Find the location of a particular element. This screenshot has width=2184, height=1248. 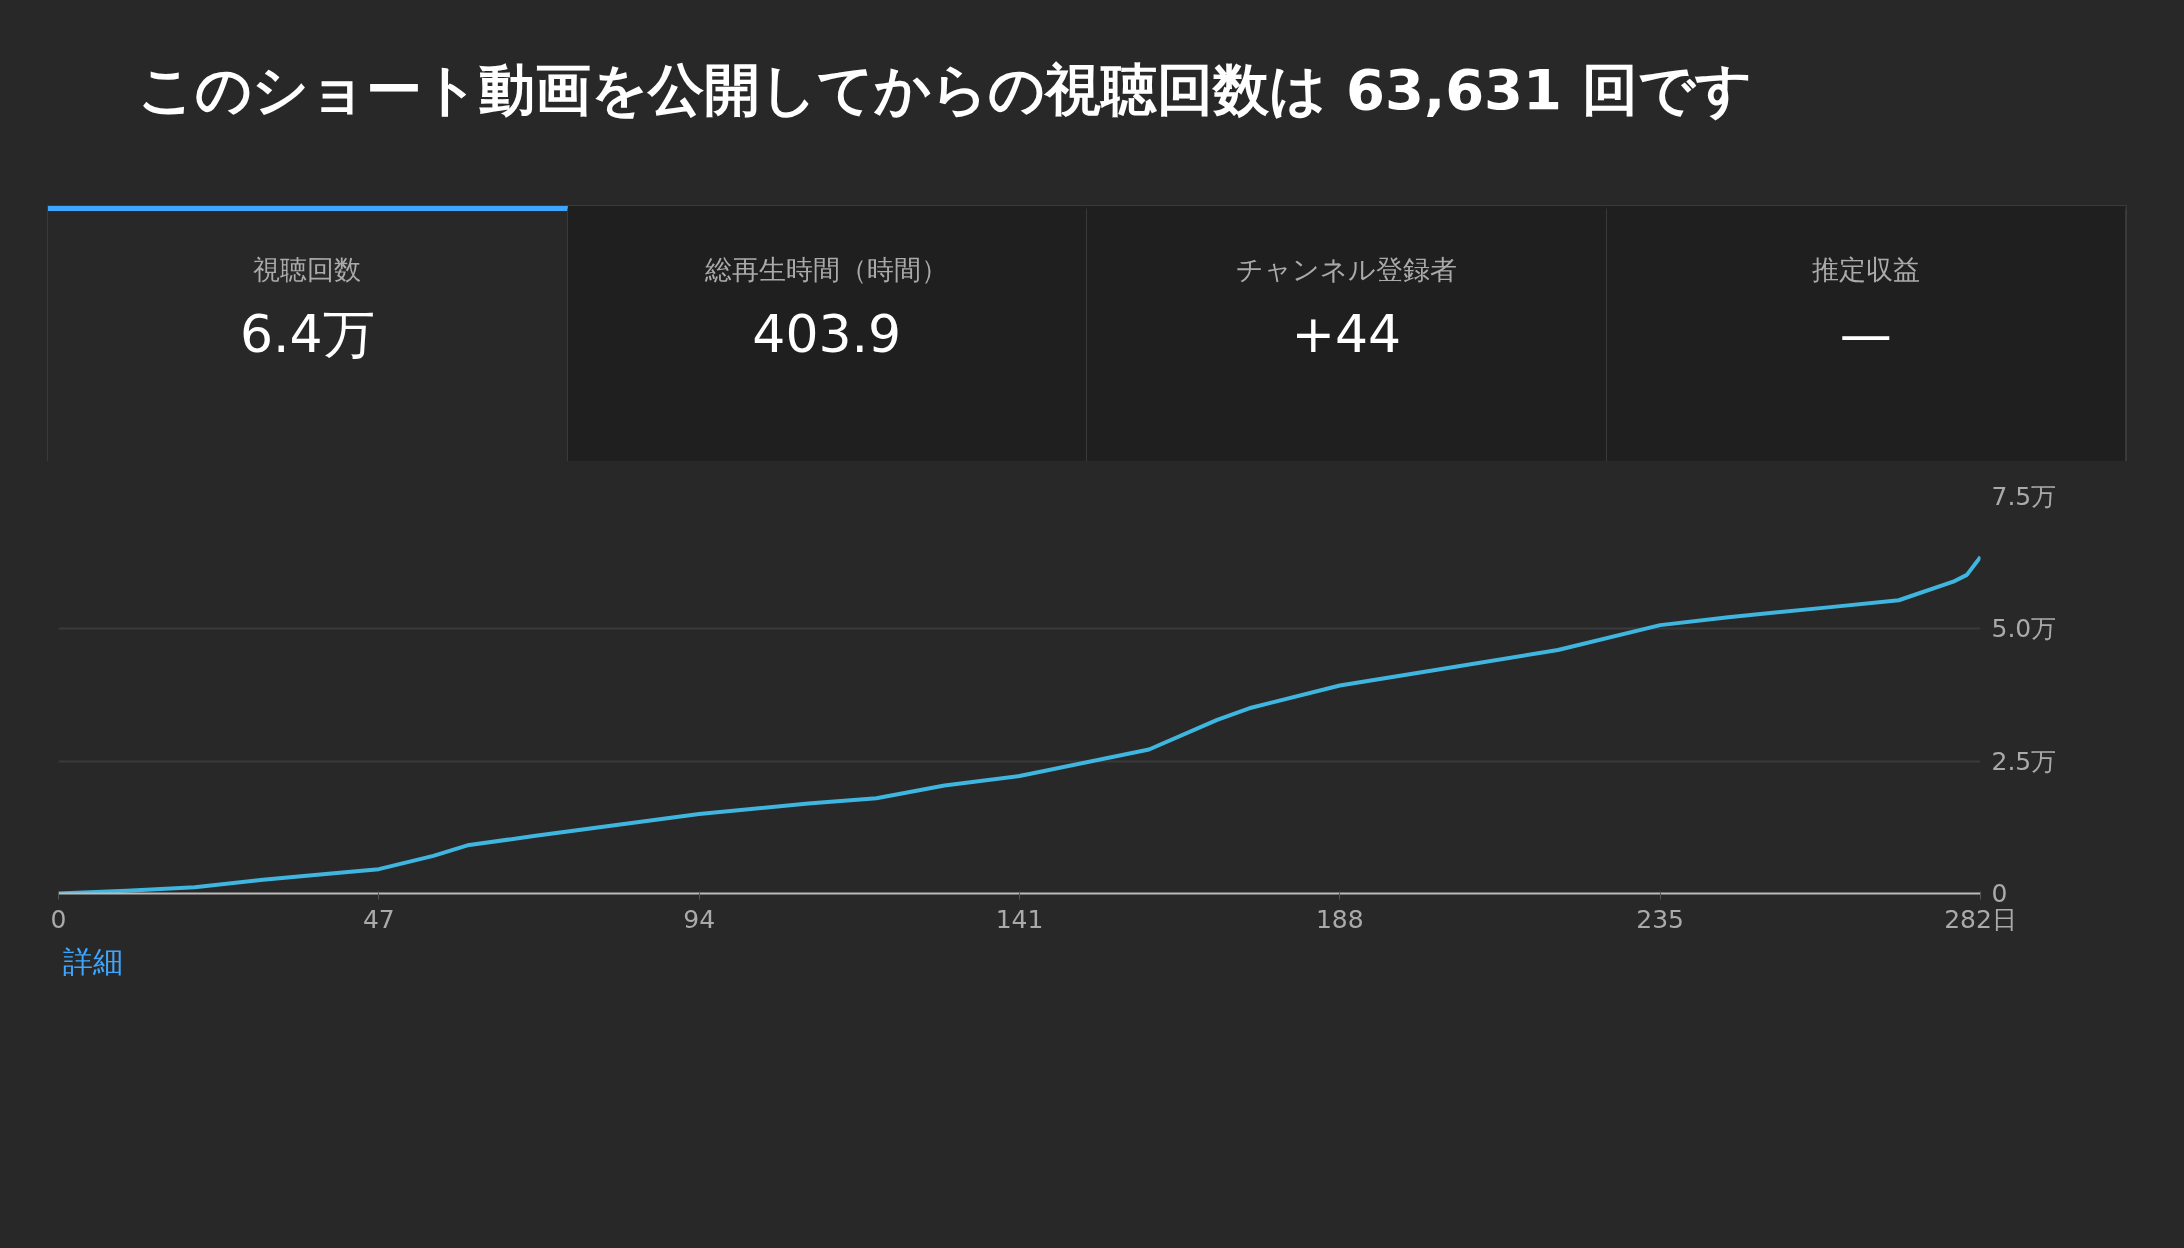

y-tick-label: 7.5万 is located at coordinates (2024, 496).